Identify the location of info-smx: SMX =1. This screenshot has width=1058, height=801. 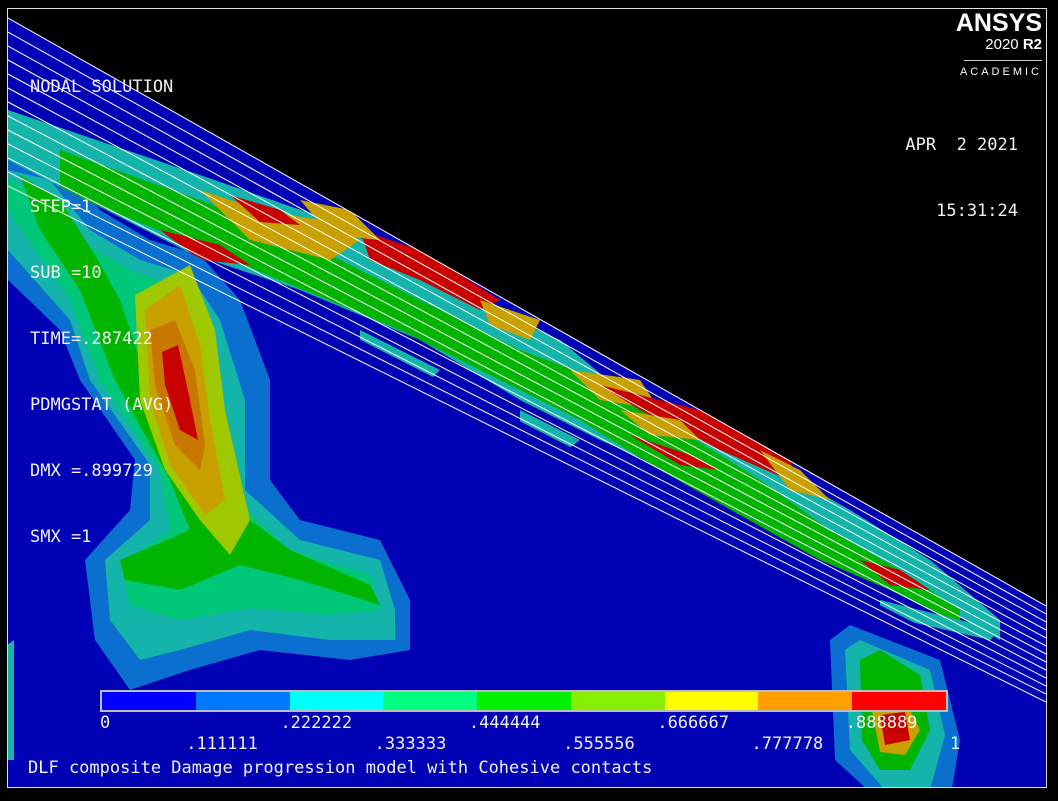
(61, 537).